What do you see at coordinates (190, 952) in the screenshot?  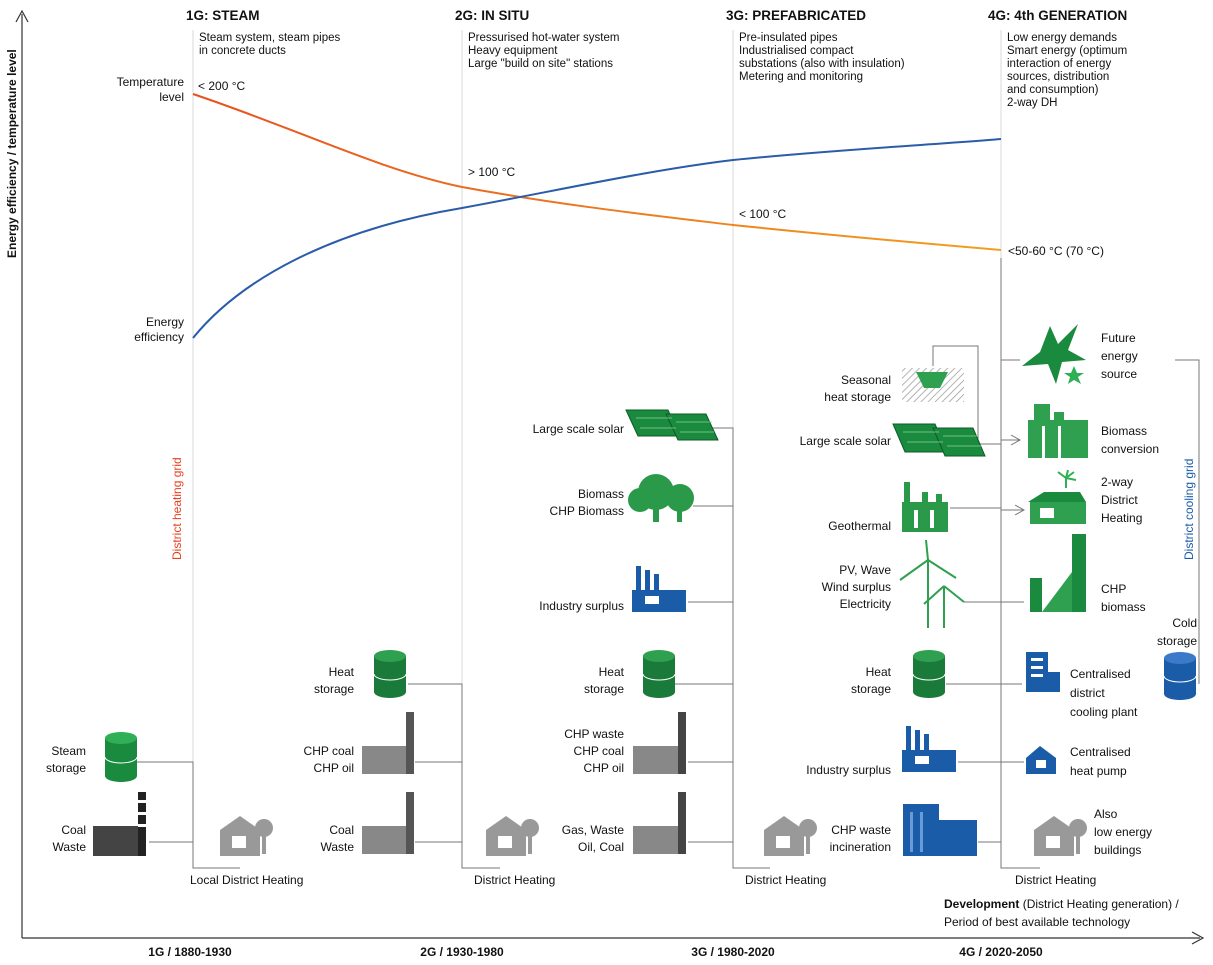 I see `period-label-1g: 1G / 1880-1930` at bounding box center [190, 952].